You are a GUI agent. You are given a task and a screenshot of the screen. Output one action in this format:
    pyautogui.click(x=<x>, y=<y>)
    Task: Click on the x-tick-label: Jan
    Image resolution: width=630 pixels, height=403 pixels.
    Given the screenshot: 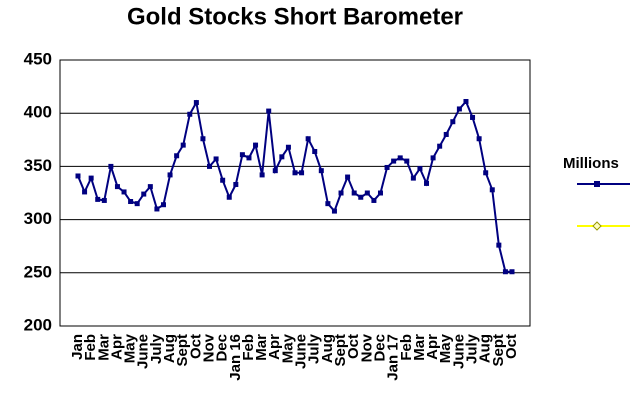 What is the action you would take?
    pyautogui.click(x=77, y=347)
    